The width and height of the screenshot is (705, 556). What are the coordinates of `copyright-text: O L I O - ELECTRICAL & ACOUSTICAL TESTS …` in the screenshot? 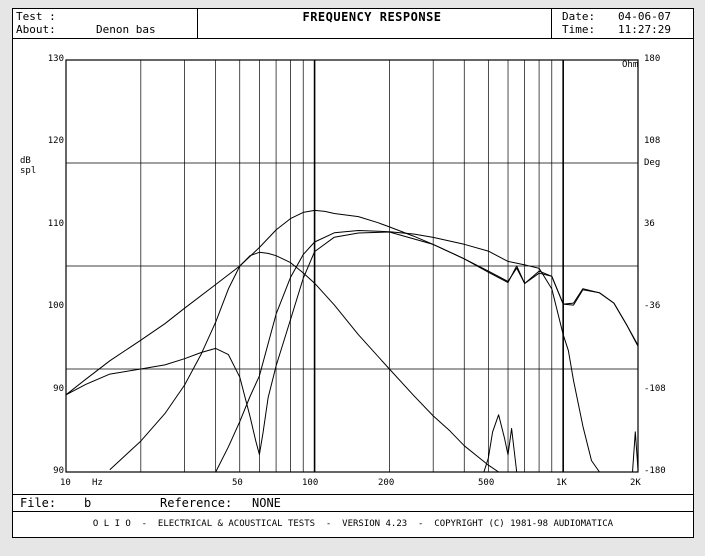 It's located at (353, 524).